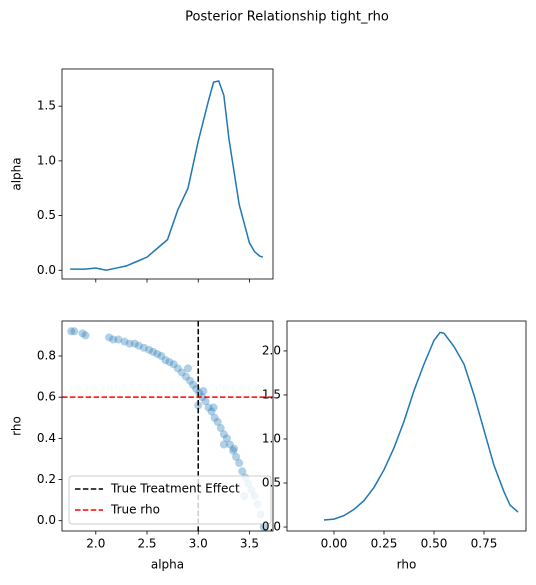 The width and height of the screenshot is (536, 585). Describe the element at coordinates (146, 544) in the screenshot. I see `x-tick-label: 2.5` at that location.